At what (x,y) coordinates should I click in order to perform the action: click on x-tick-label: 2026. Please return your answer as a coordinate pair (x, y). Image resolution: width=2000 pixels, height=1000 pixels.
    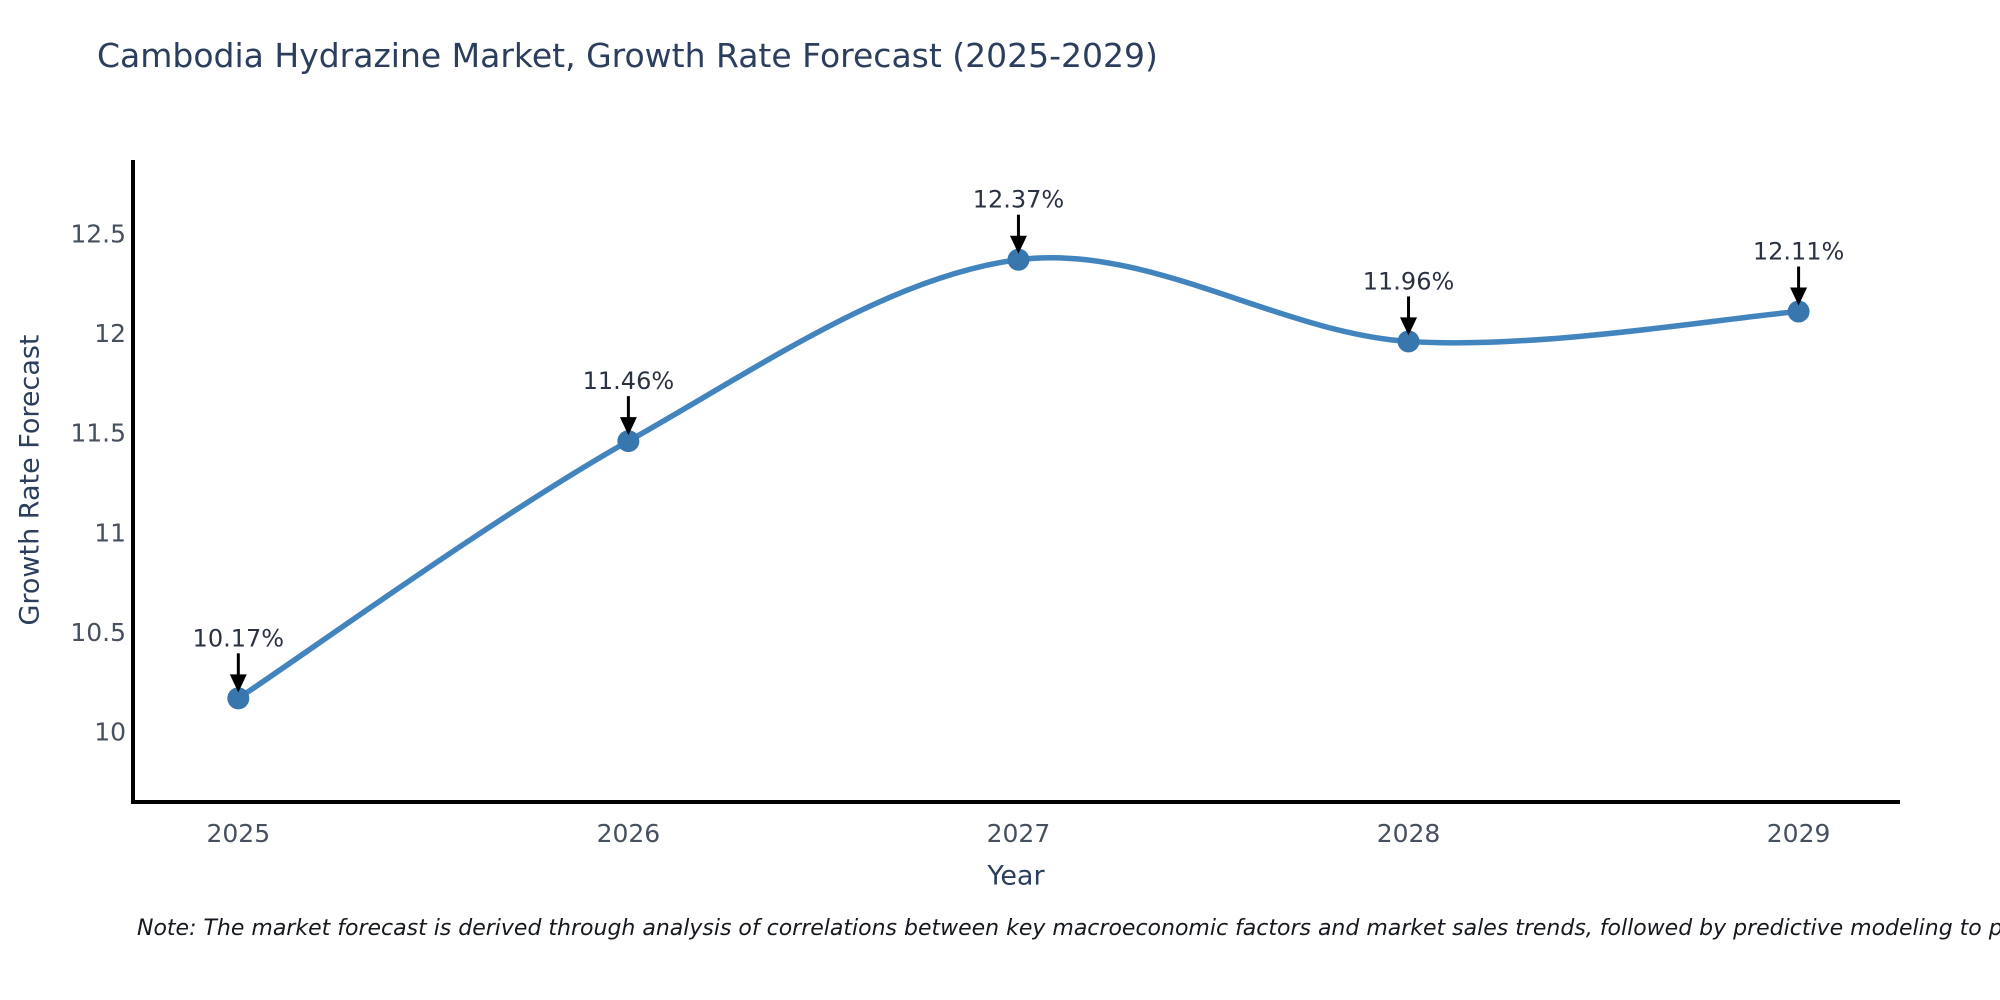
    Looking at the image, I should click on (629, 833).